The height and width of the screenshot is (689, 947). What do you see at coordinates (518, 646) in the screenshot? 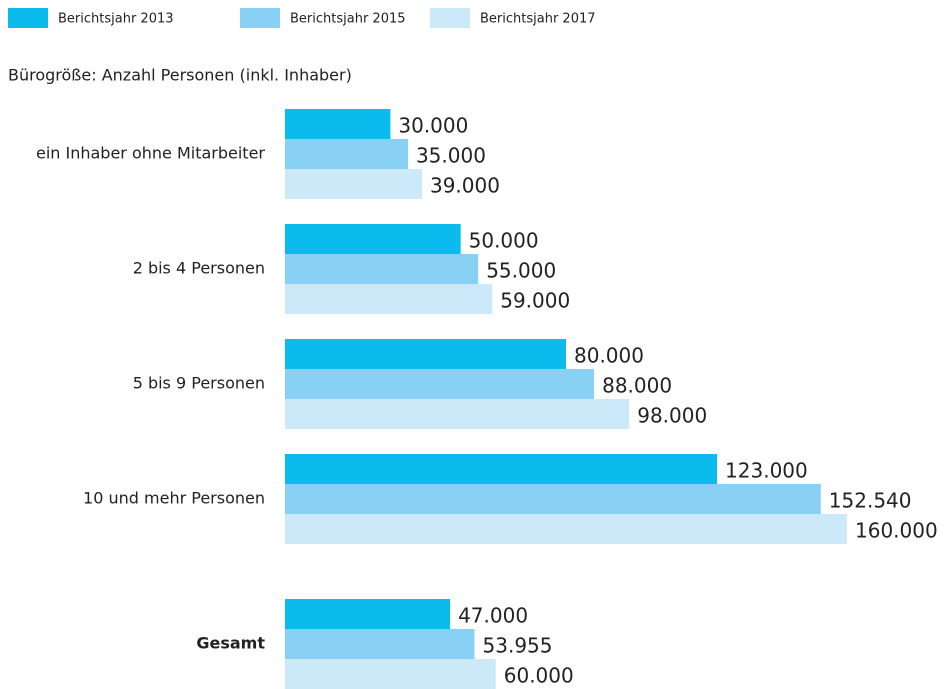
I see `value-label: 53.955` at bounding box center [518, 646].